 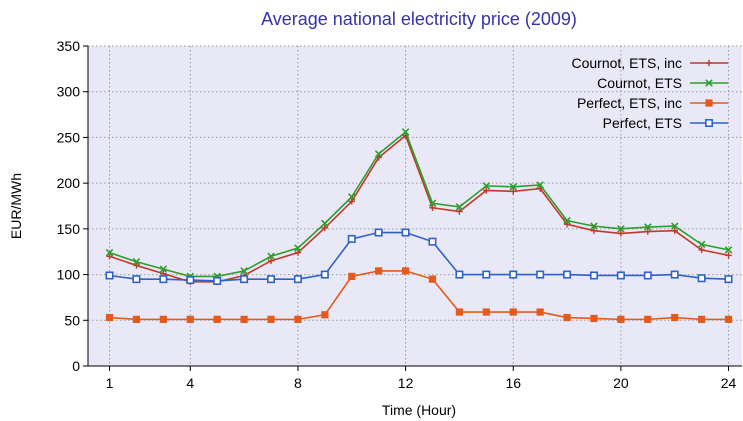 I want to click on legend-label: Perfect, ETS, so click(x=642, y=123).